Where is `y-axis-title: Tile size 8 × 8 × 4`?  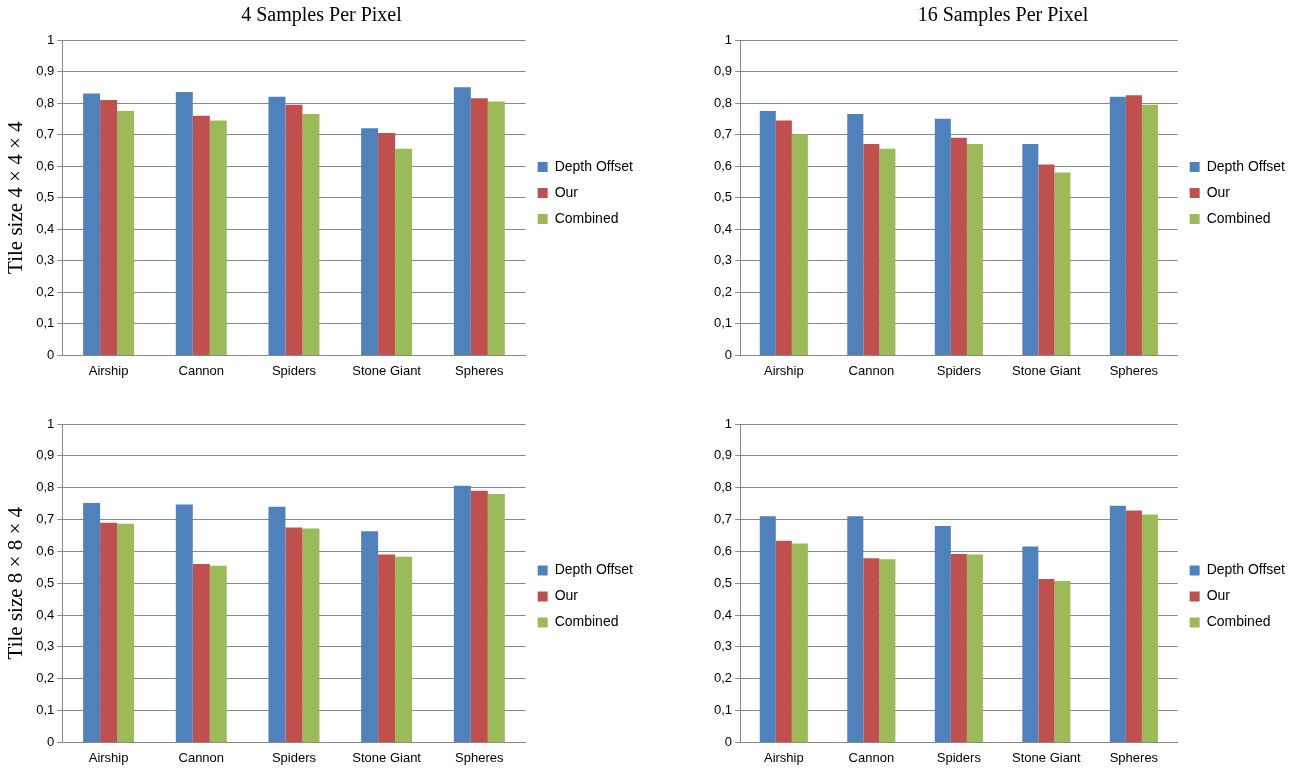 y-axis-title: Tile size 8 × 8 × 4 is located at coordinates (15, 583).